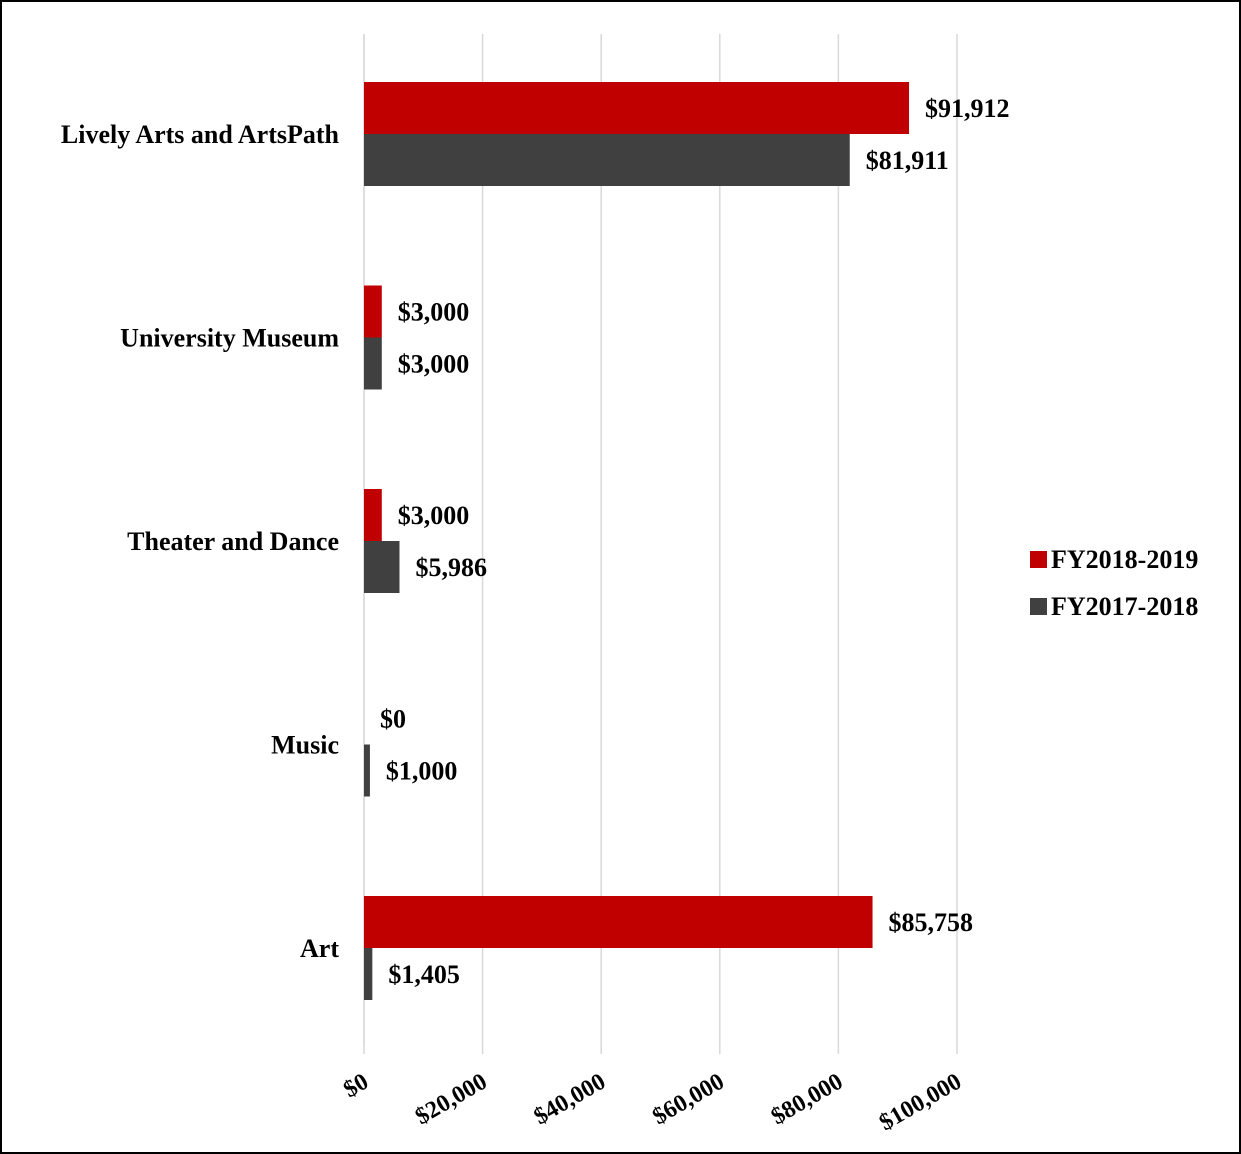 The image size is (1241, 1154). What do you see at coordinates (920, 1103) in the screenshot?
I see `x-tick-label: $100,000` at bounding box center [920, 1103].